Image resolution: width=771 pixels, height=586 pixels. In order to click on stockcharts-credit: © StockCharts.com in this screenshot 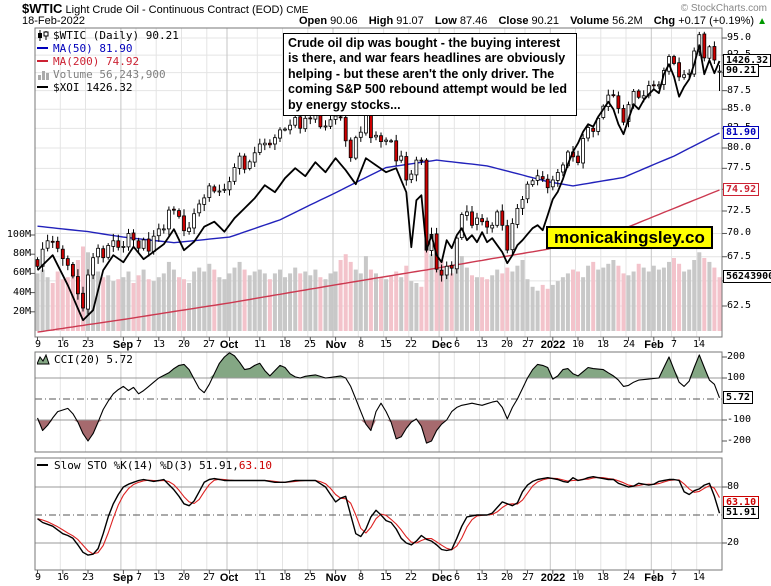, I will do `click(723, 8)`.